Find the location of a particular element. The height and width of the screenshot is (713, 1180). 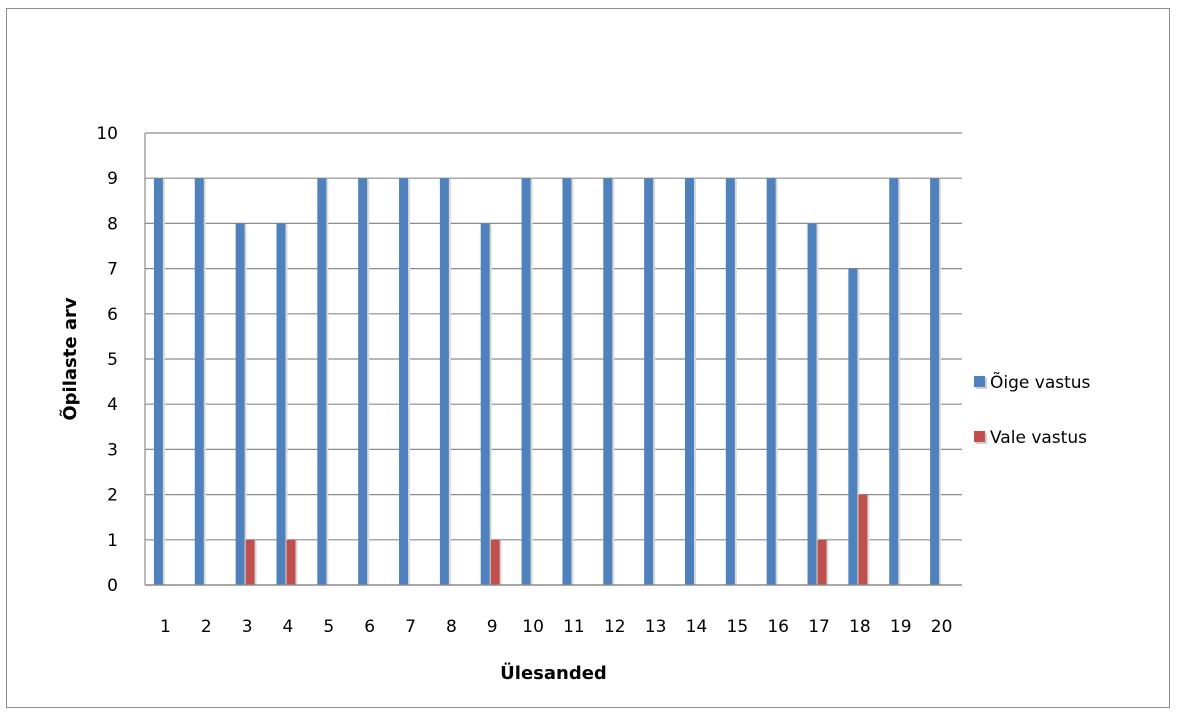

legend-label-oige: Õige vastus is located at coordinates (1040, 382).